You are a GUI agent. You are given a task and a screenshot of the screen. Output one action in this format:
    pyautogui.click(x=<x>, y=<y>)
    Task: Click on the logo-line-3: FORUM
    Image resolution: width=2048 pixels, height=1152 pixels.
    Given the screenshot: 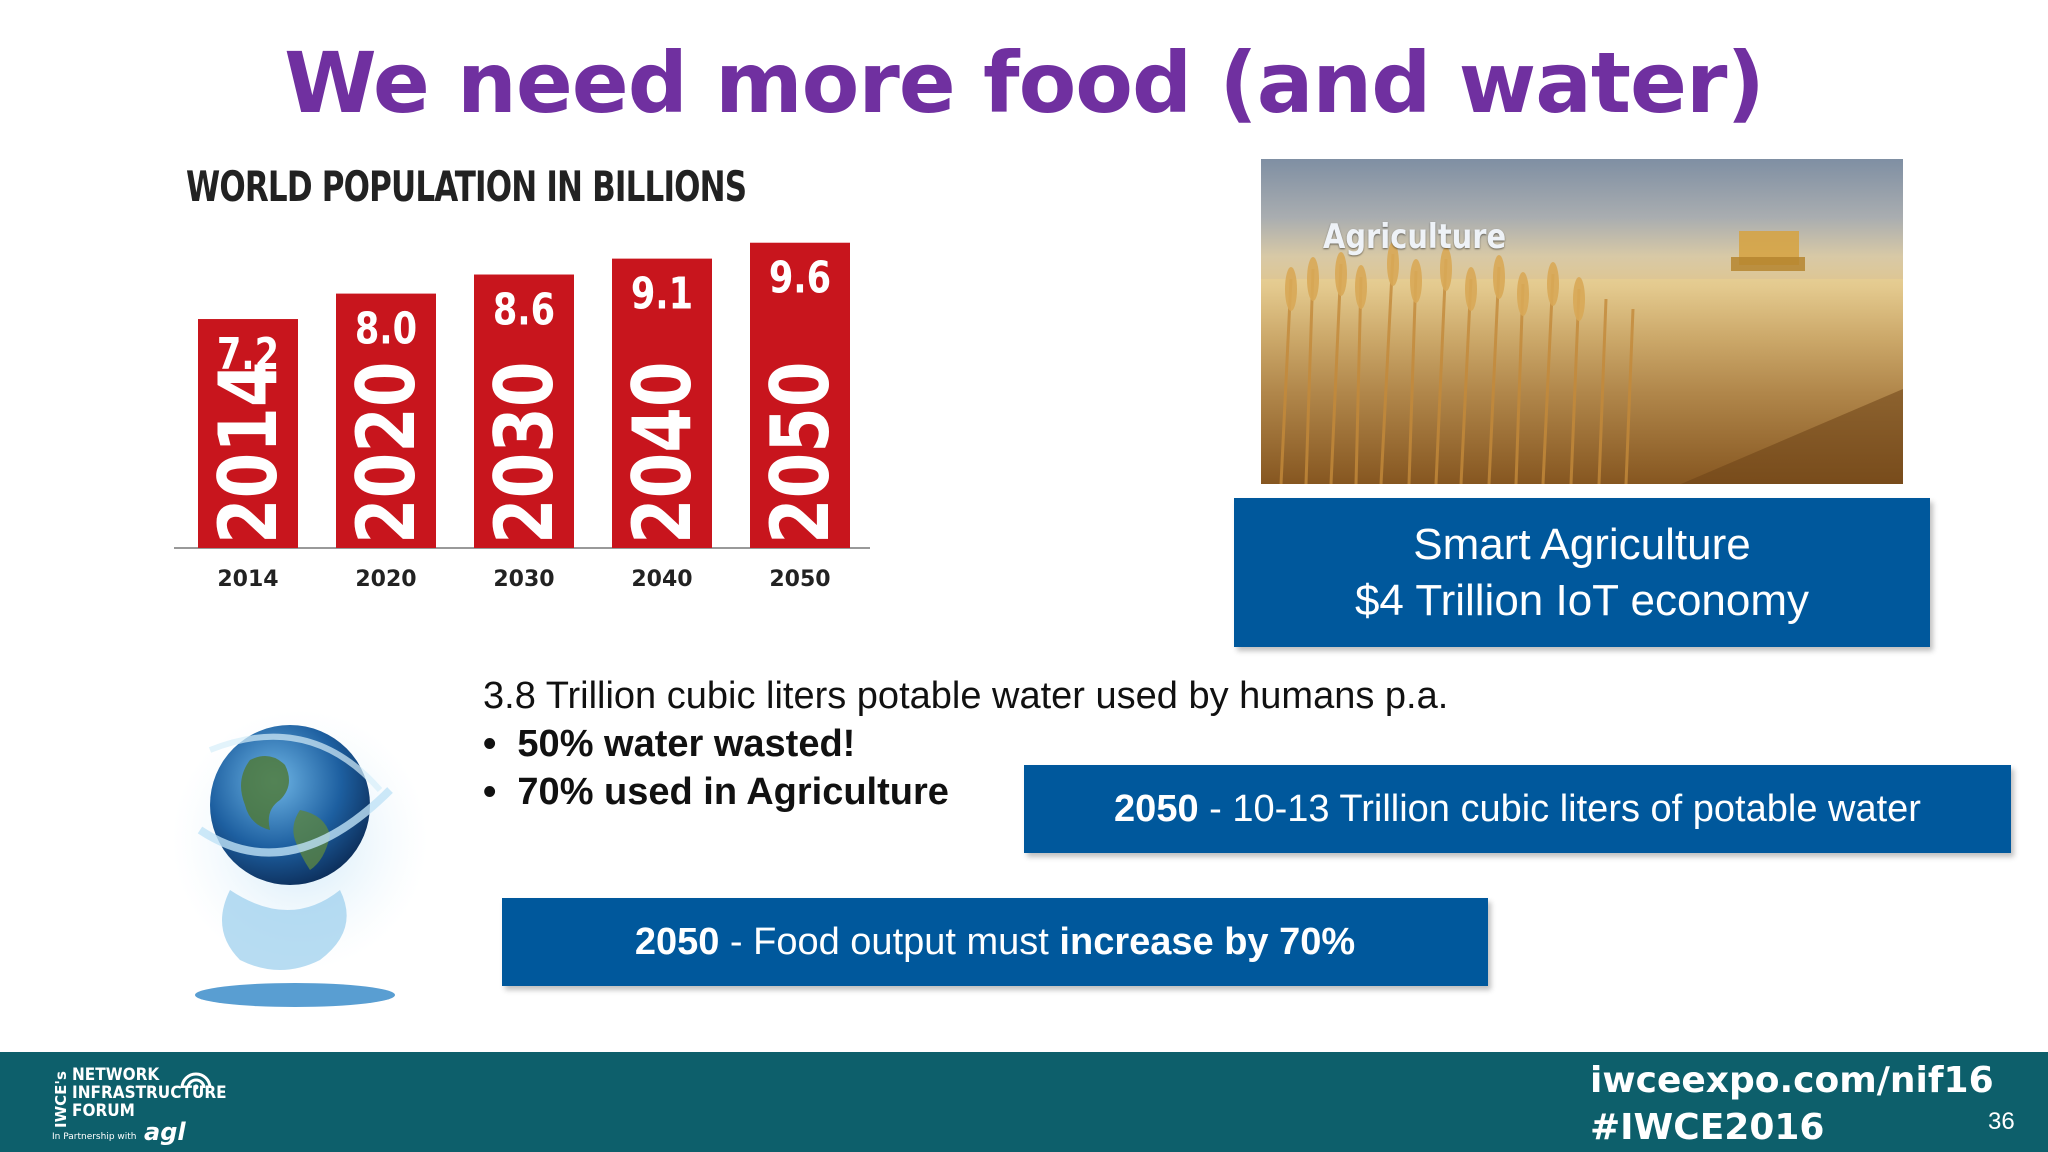 What is the action you would take?
    pyautogui.click(x=103, y=1111)
    